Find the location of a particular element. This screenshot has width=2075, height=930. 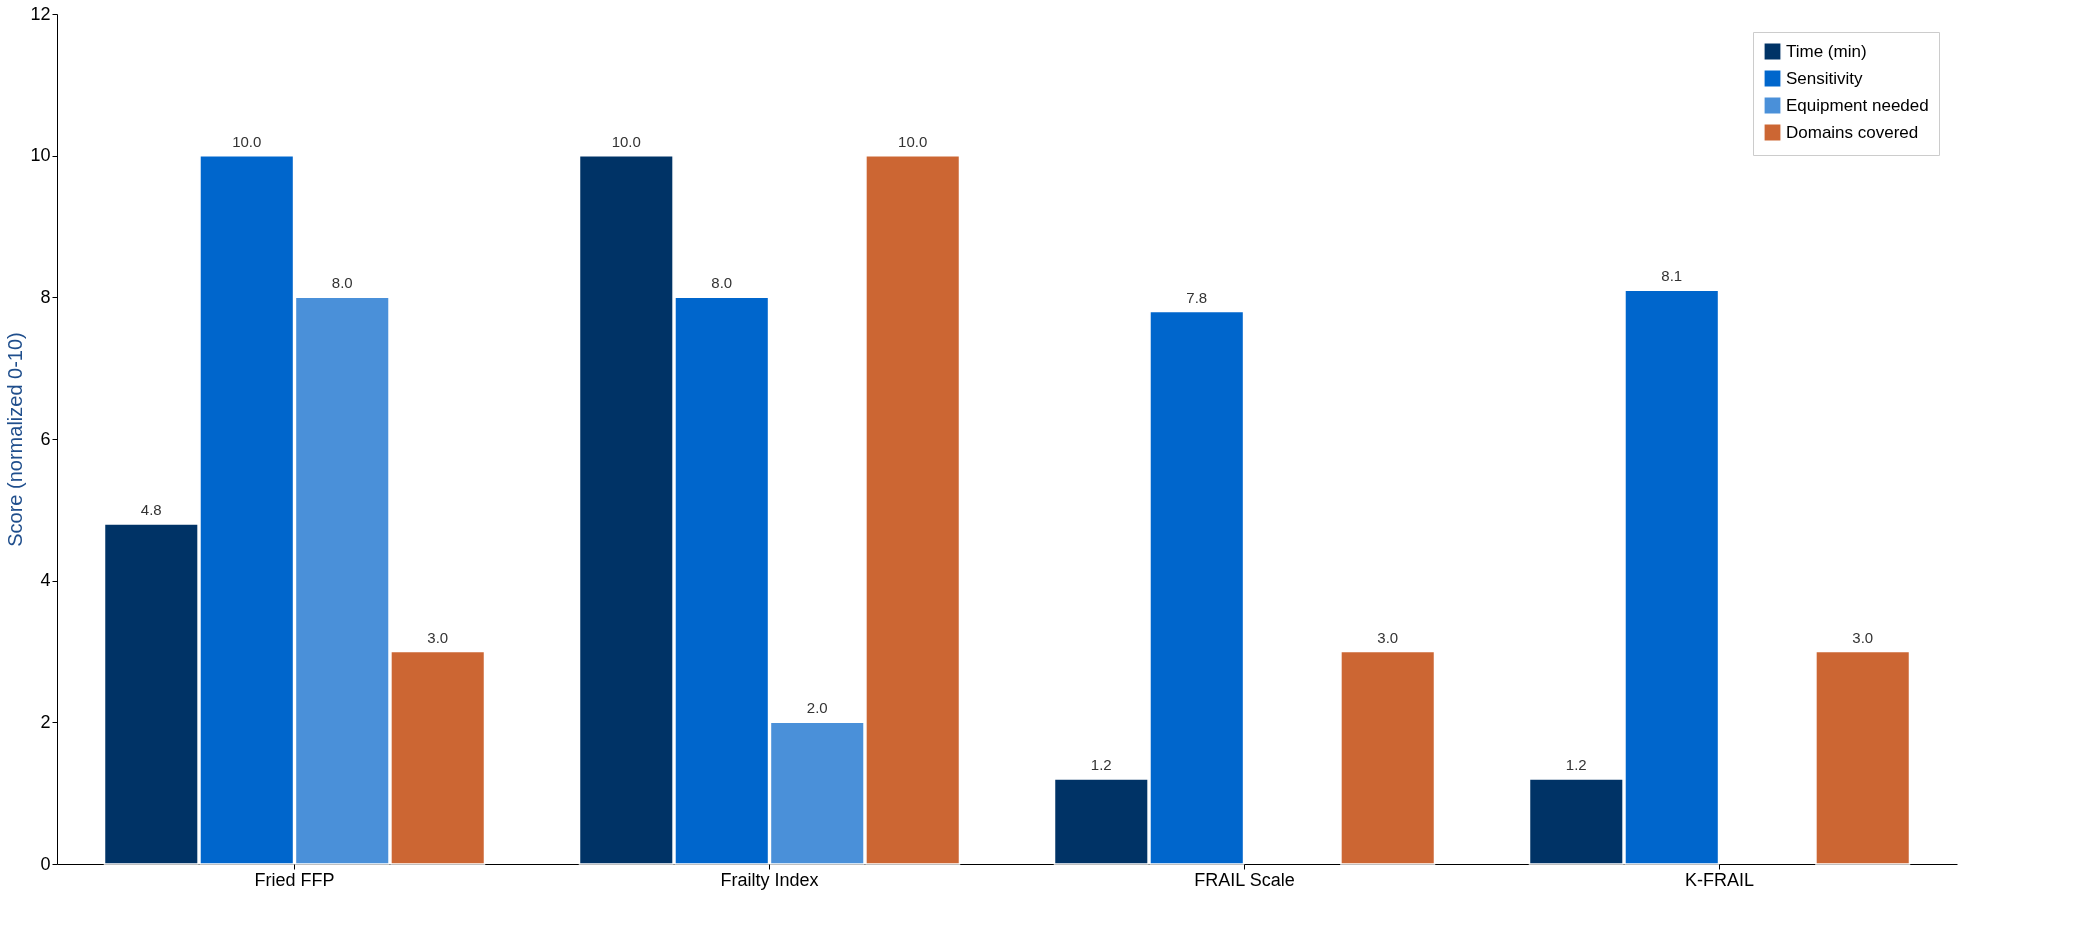

data-label: 8.1 is located at coordinates (1672, 276).